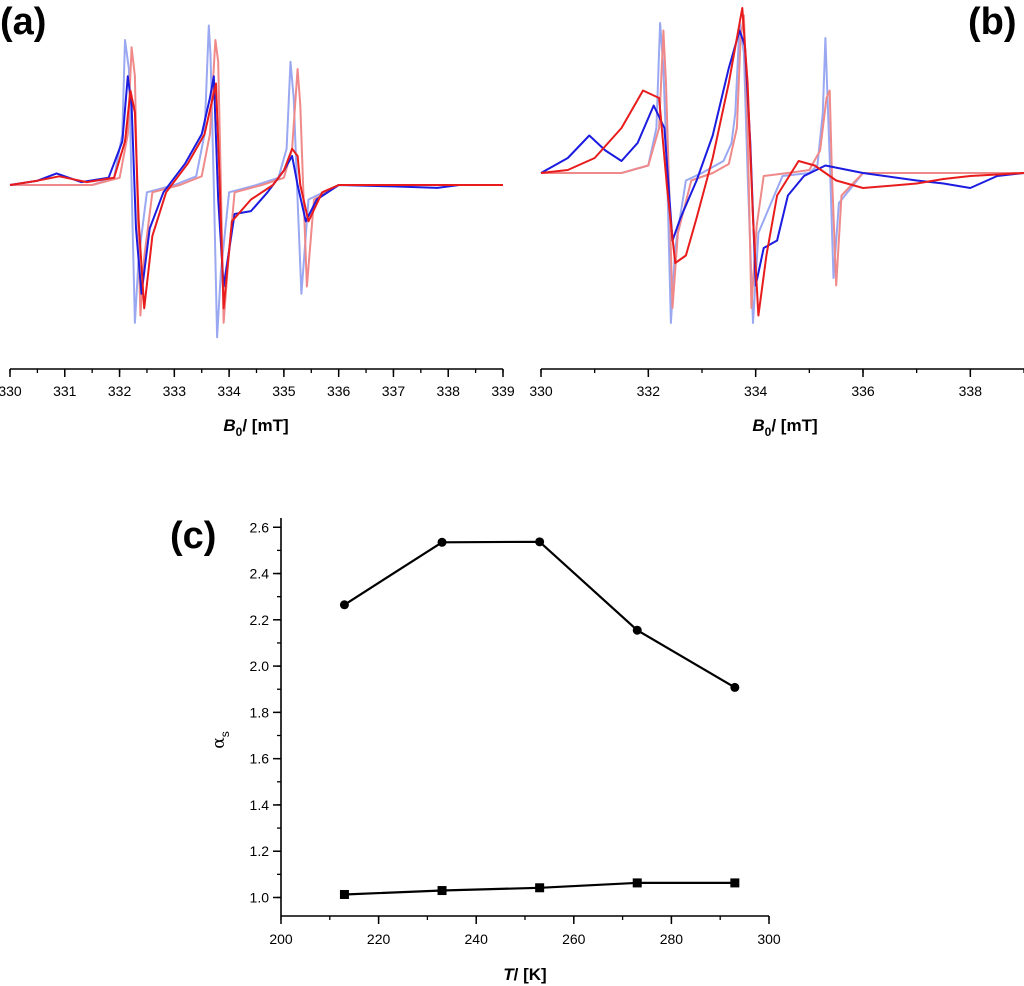  Describe the element at coordinates (23, 22) in the screenshot. I see `panel-a-label: (a)` at that location.